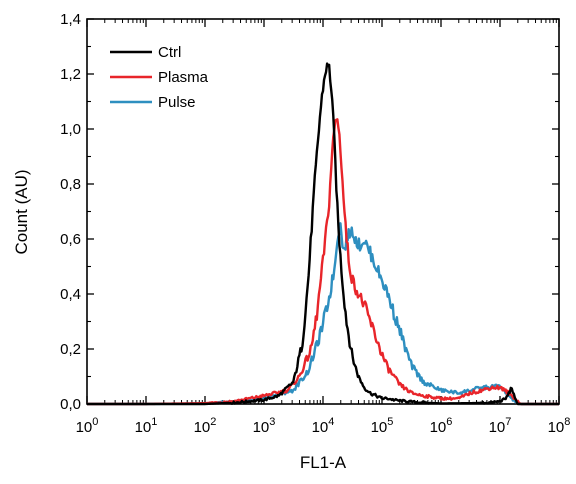 The width and height of the screenshot is (576, 484). What do you see at coordinates (154, 422) in the screenshot?
I see `x-tick-exponent: 1` at bounding box center [154, 422].